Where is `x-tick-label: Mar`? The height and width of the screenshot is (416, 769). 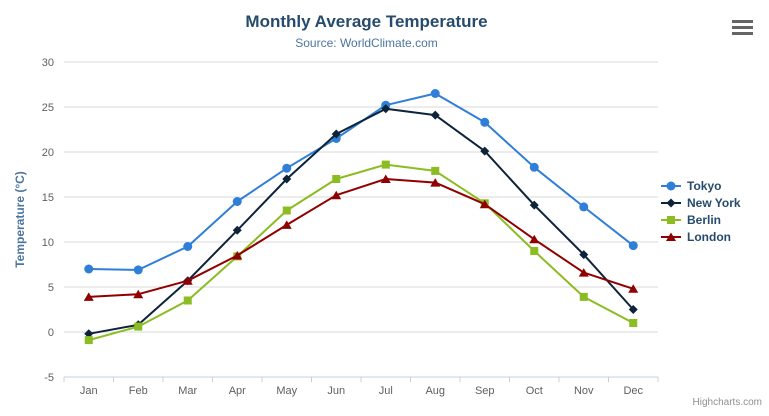
x-tick-label: Mar is located at coordinates (187, 391).